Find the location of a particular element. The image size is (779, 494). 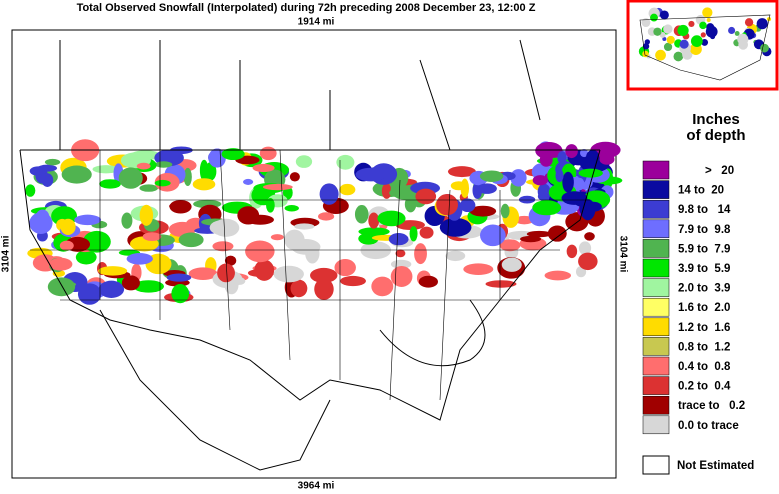

mexico-outline is located at coordinates (215, 390).